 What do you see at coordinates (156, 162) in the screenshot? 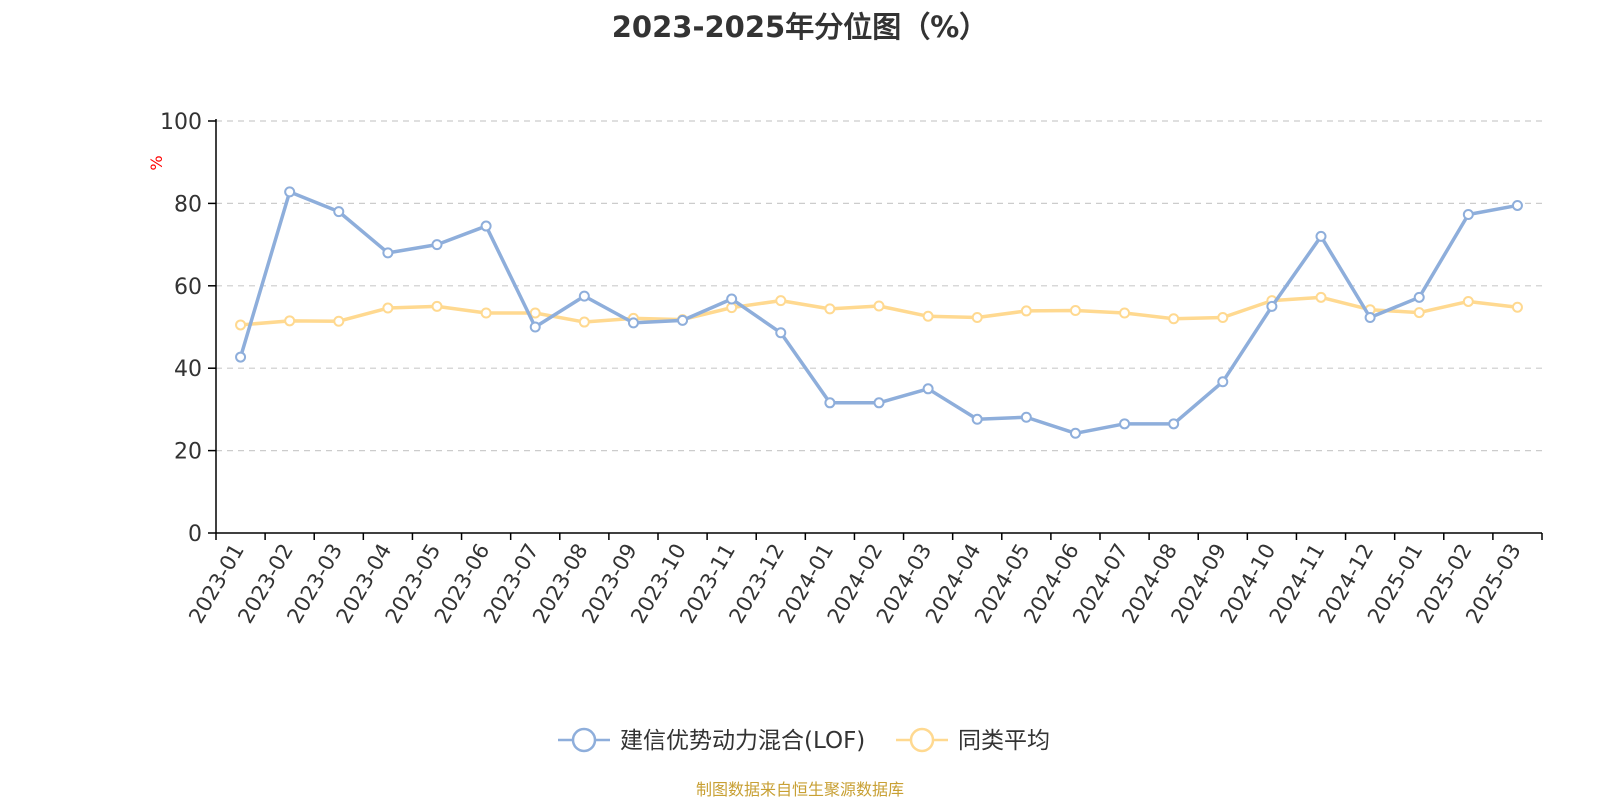
I see `y-axis-label: %` at bounding box center [156, 162].